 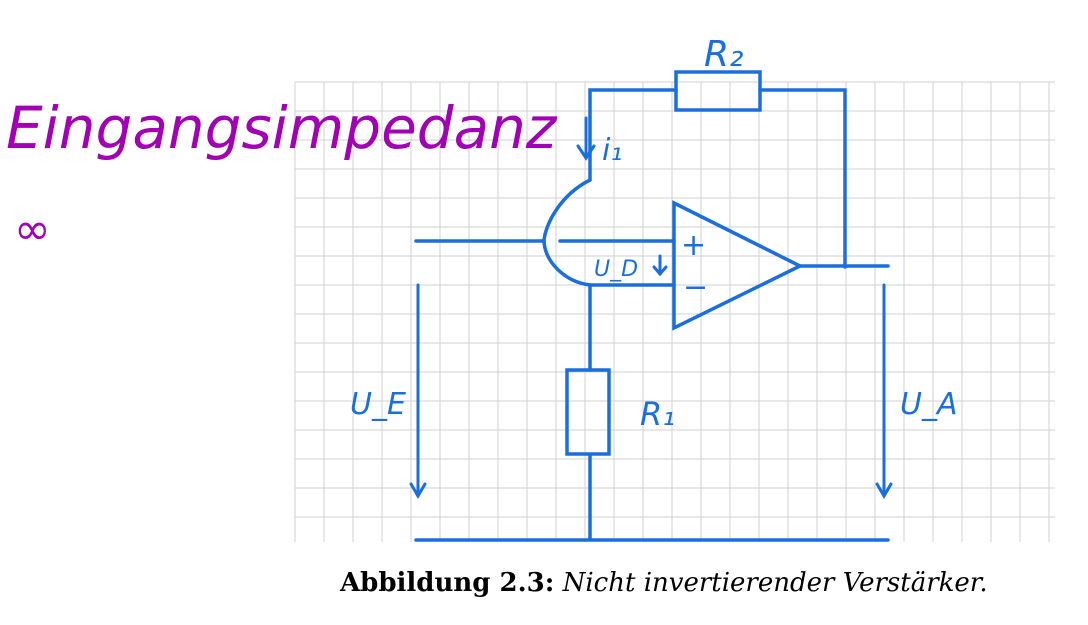 What do you see at coordinates (723, 54) in the screenshot?
I see `label-r2: R₂` at bounding box center [723, 54].